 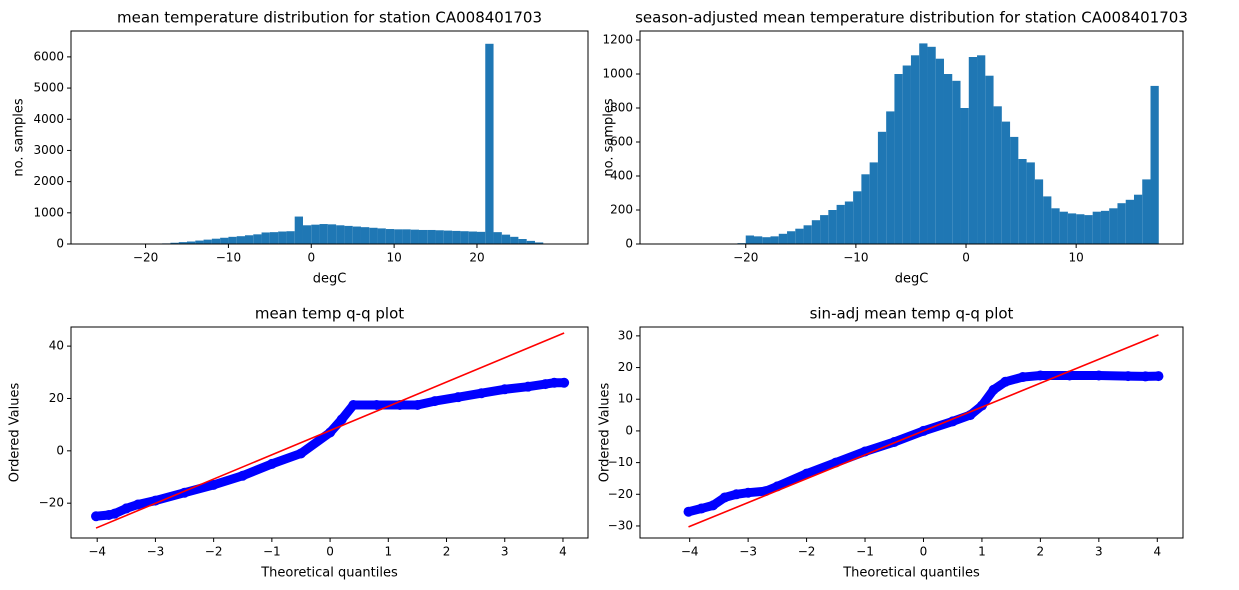 What do you see at coordinates (855, 258) in the screenshot?
I see `x-tick-label: −10` at bounding box center [855, 258].